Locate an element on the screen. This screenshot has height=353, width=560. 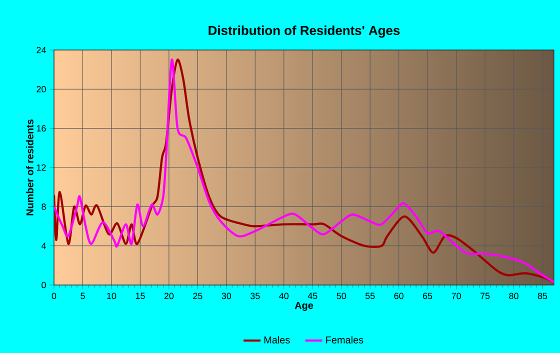
x-tick-label: 55 is located at coordinates (370, 296).